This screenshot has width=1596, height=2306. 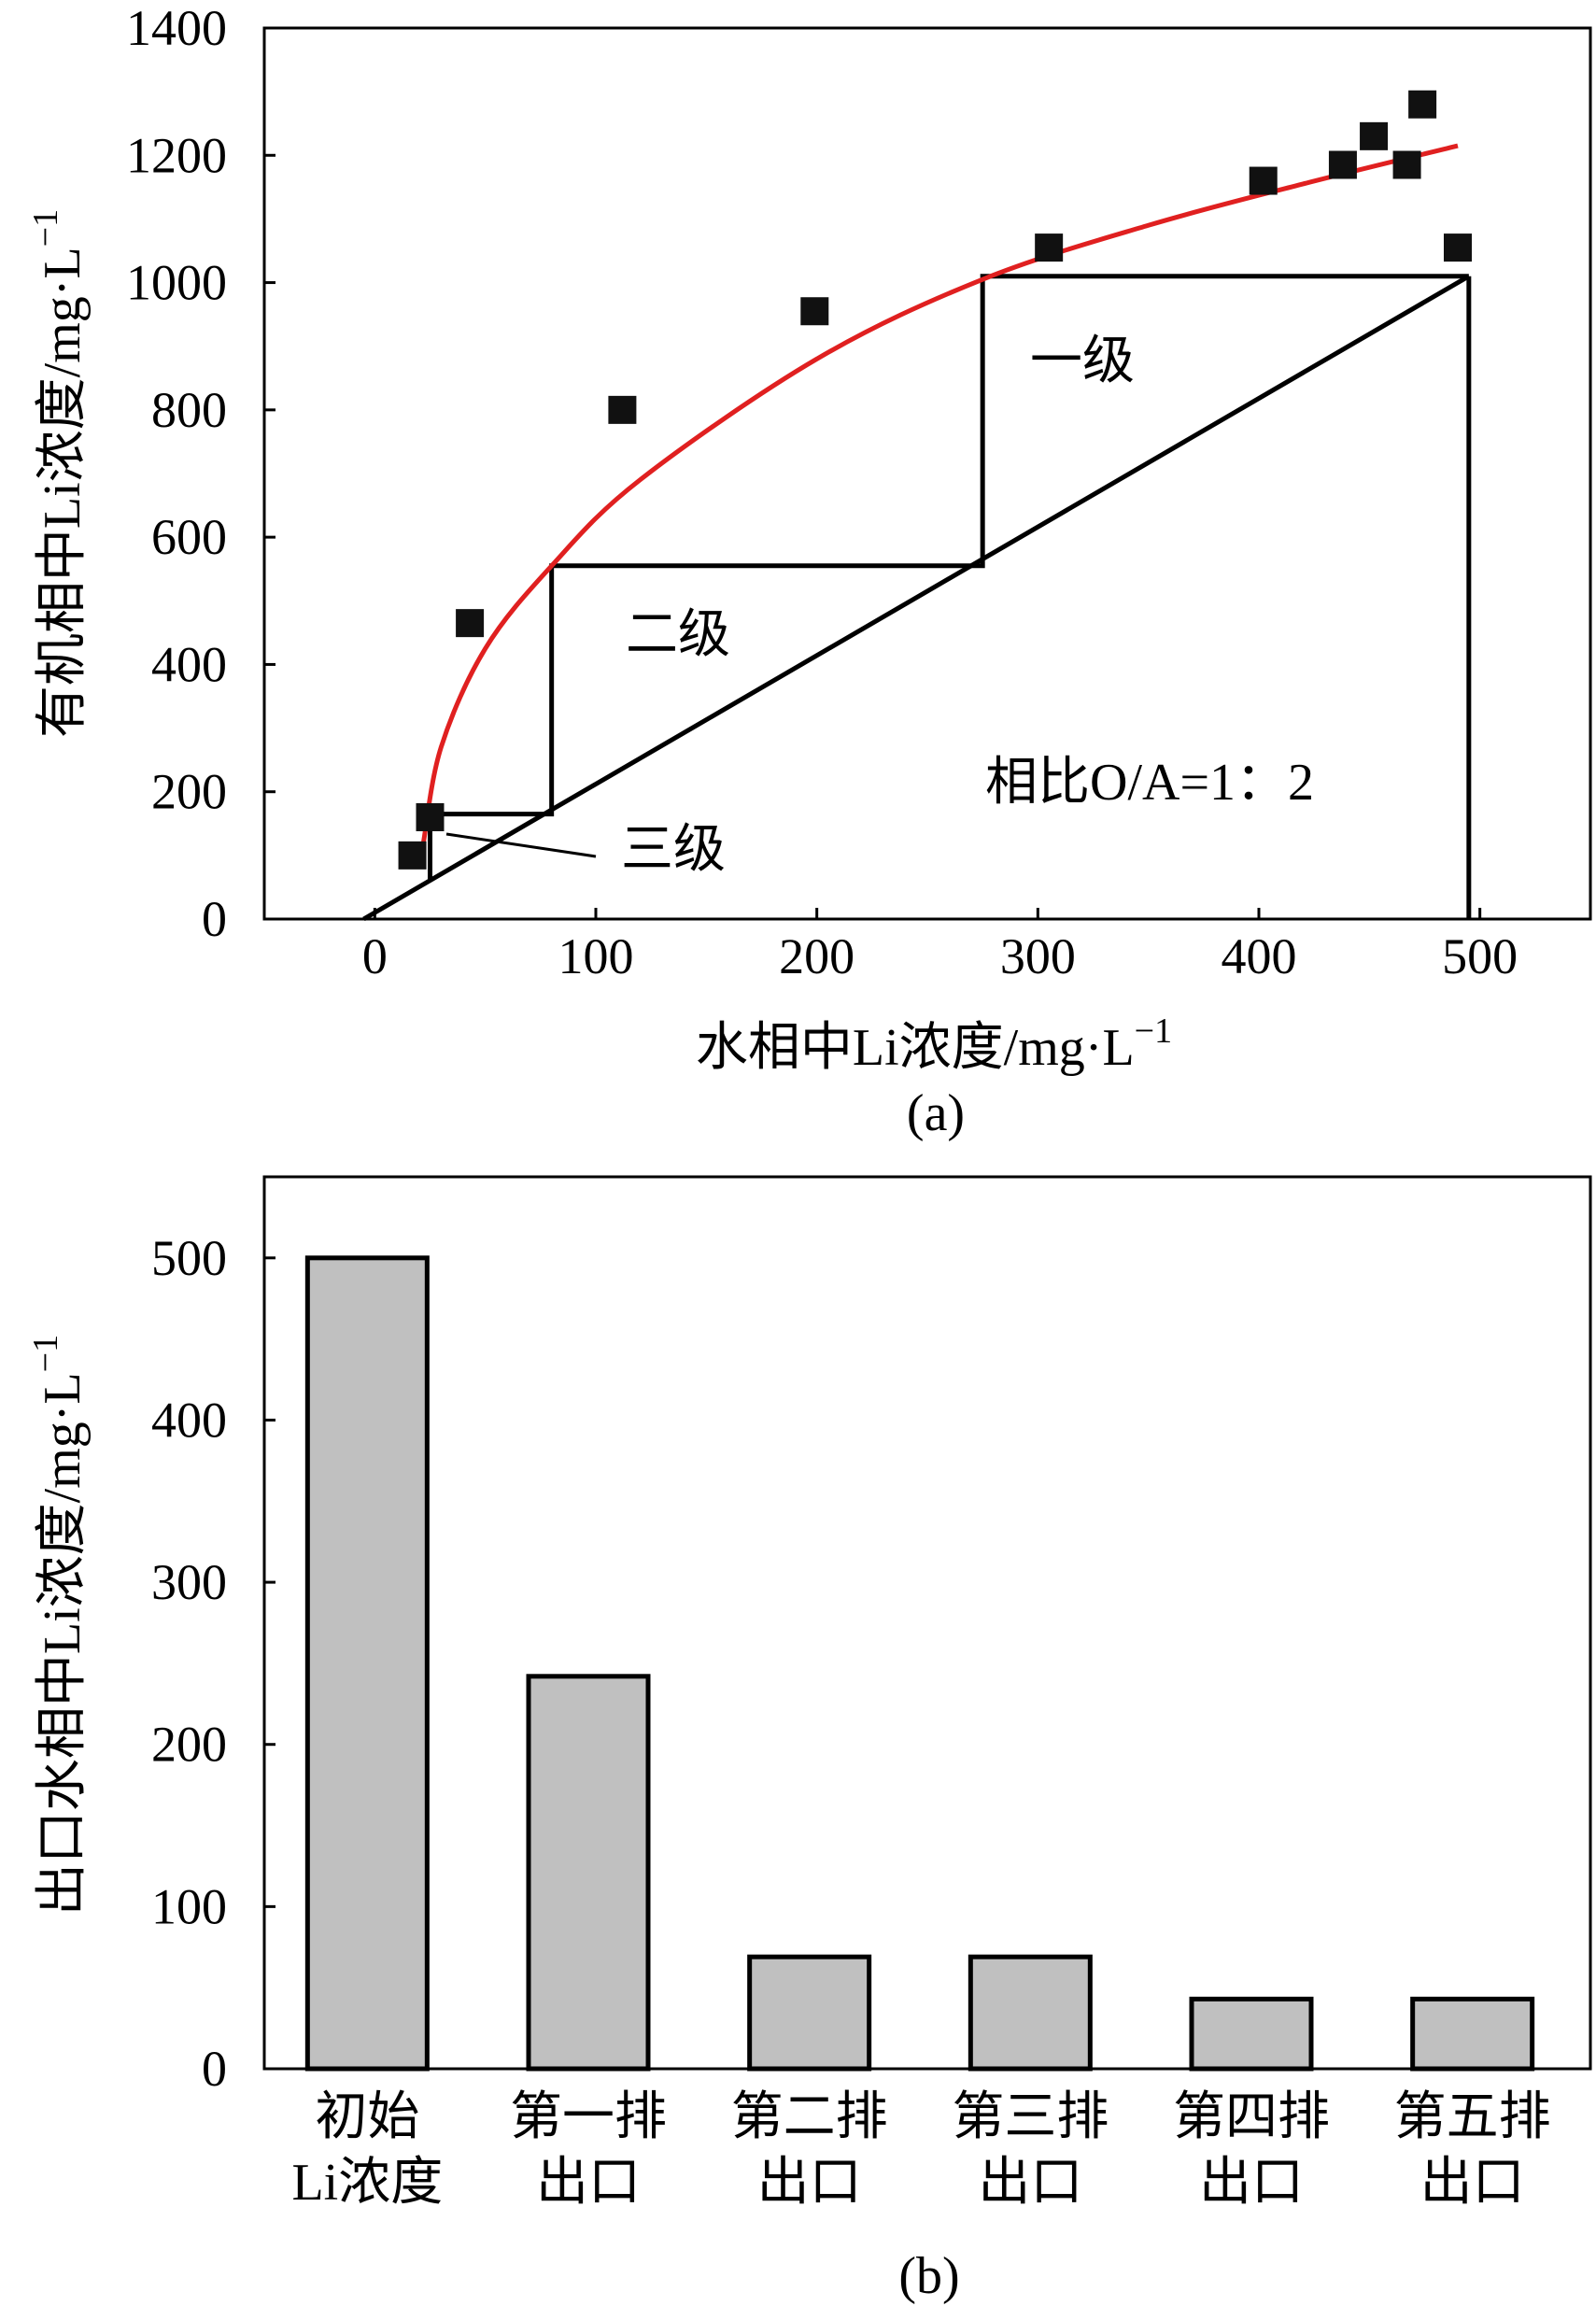 What do you see at coordinates (673, 850) in the screenshot?
I see `annotation-stage3: 三级` at bounding box center [673, 850].